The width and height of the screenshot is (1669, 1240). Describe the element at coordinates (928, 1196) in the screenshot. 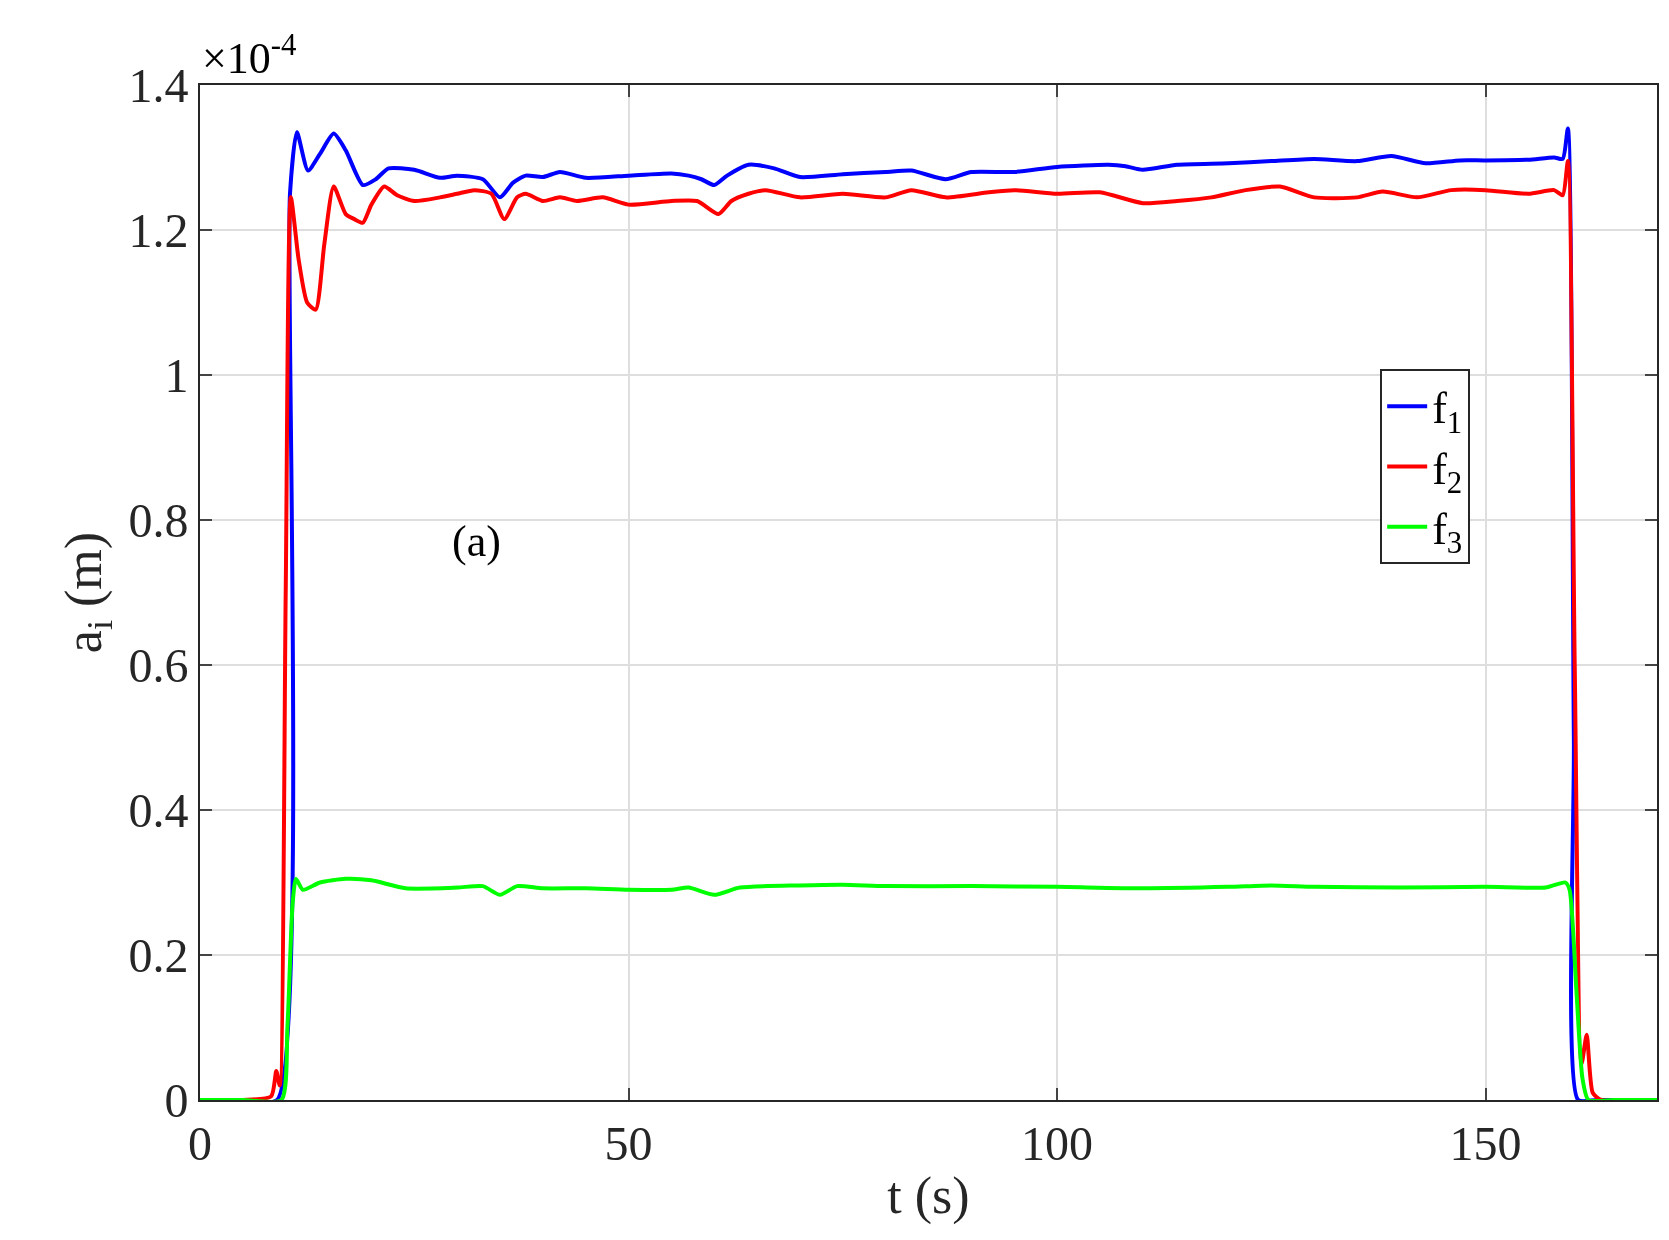

I see `x-axis-title: t (s)` at that location.